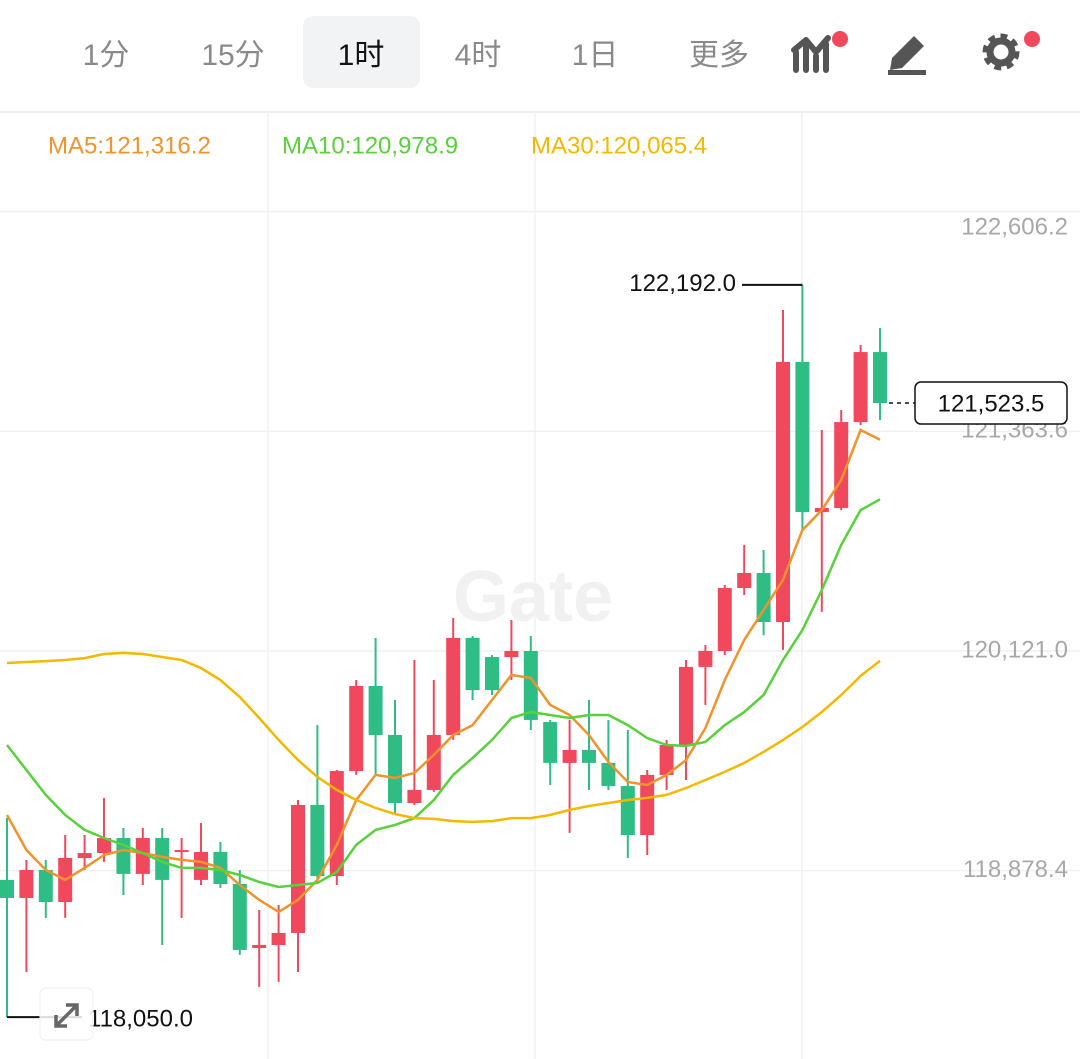 This screenshot has height=1059, width=1080. Describe the element at coordinates (232, 55) in the screenshot. I see `tab: 15分` at that location.